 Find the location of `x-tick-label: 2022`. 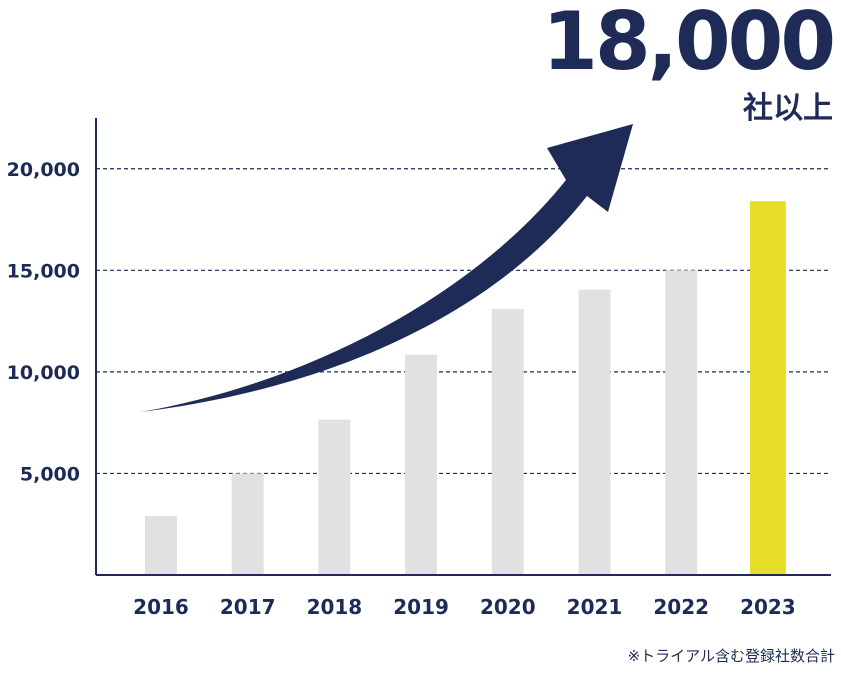

x-tick-label: 2022 is located at coordinates (681, 607).